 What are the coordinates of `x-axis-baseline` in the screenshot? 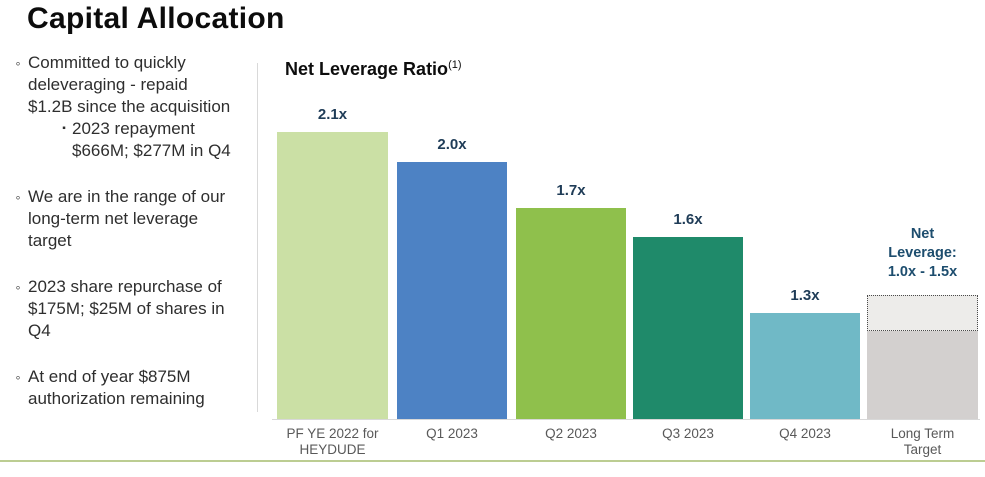 It's located at (626, 419).